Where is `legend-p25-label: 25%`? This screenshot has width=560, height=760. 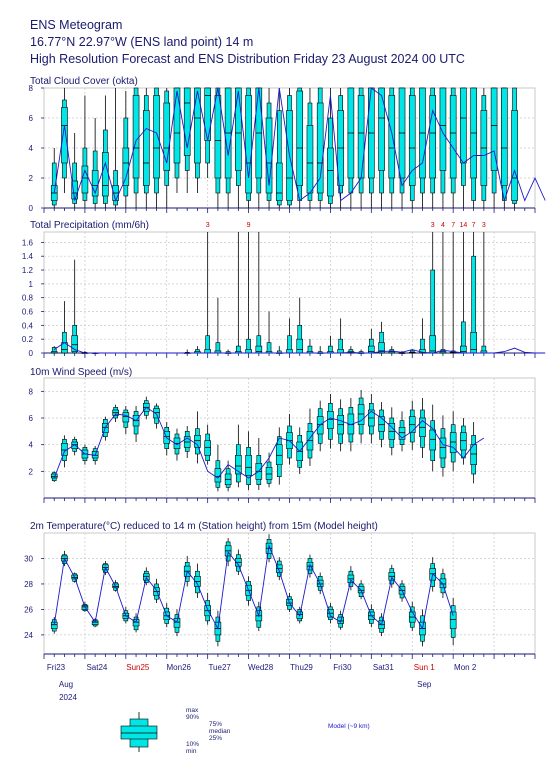
legend-p25-label: 25% is located at coordinates (215, 738).